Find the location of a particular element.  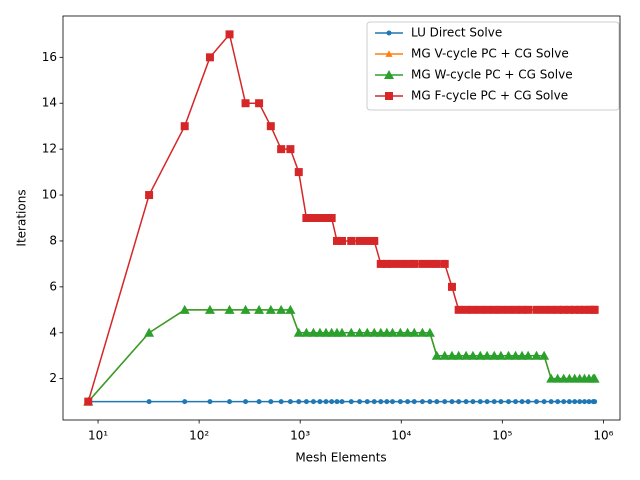

y-tick-label: 8 is located at coordinates (53, 240).